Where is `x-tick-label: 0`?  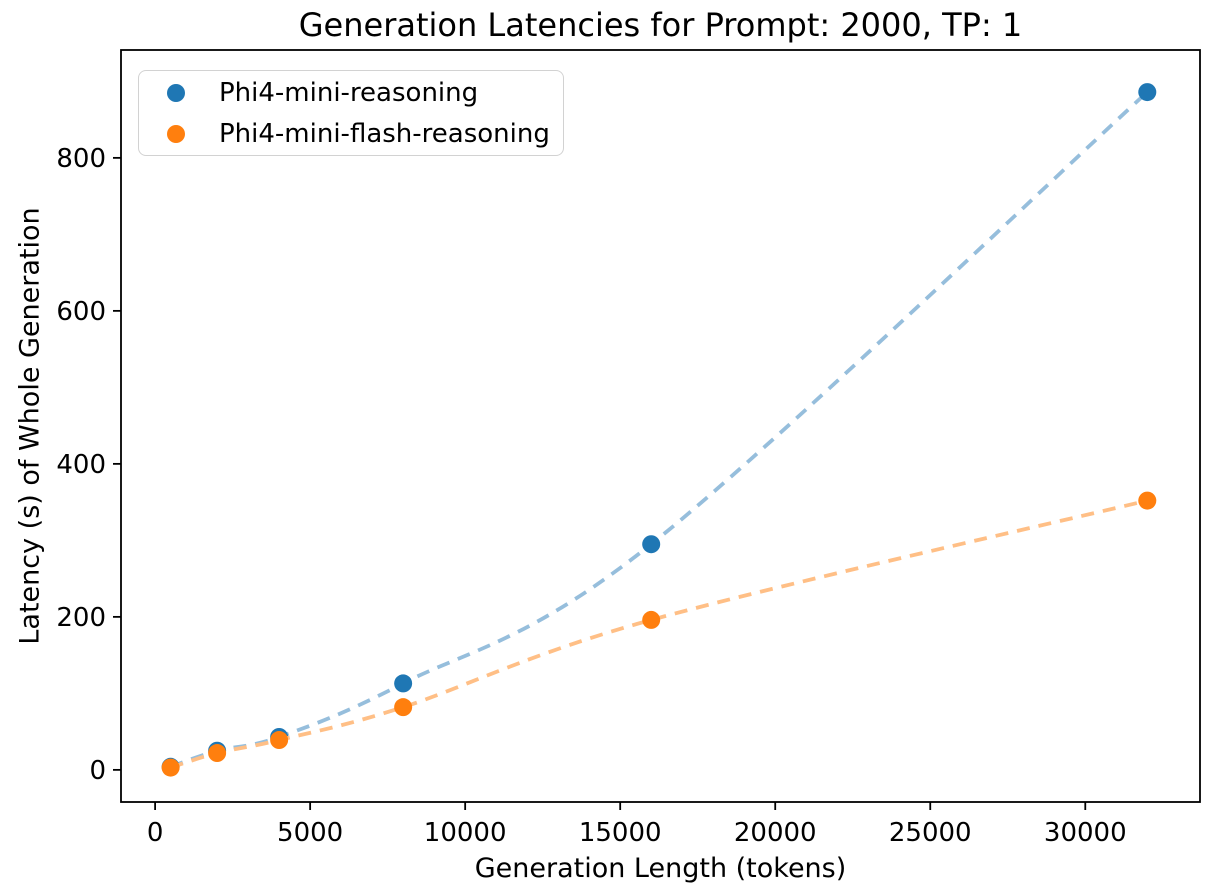
x-tick-label: 0 is located at coordinates (155, 833).